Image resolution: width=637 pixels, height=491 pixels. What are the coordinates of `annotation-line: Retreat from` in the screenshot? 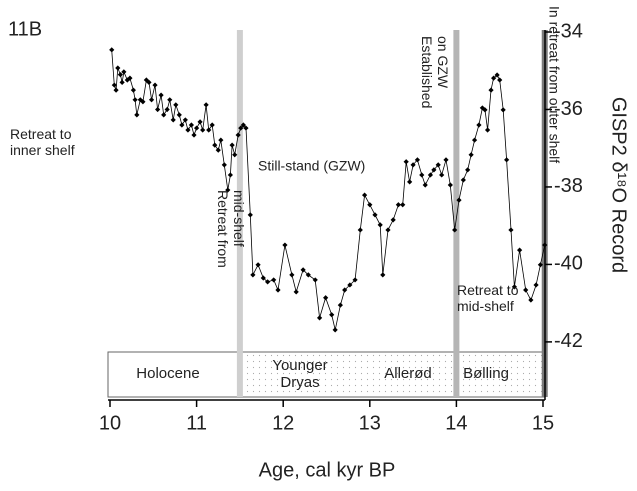 It's located at (223, 229).